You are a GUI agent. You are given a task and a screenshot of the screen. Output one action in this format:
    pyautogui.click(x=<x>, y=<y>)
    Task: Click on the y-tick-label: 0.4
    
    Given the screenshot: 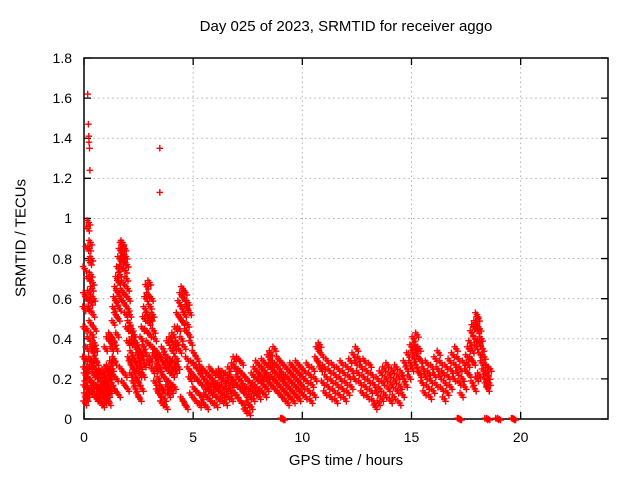 What is the action you would take?
    pyautogui.click(x=62, y=338)
    